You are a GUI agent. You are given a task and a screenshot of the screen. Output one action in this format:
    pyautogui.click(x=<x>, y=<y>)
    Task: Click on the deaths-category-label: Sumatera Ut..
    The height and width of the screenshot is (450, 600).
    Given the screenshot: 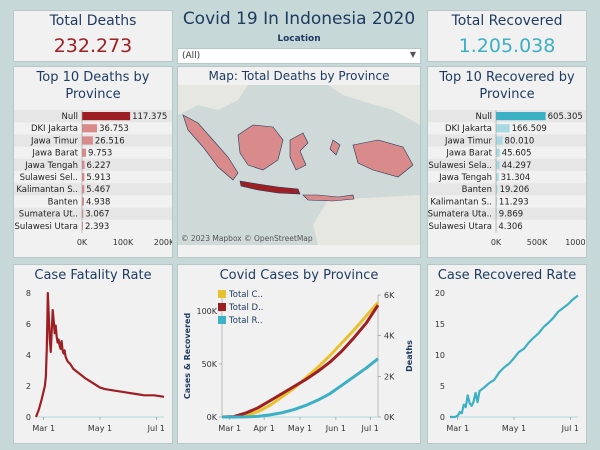 What is the action you would take?
    pyautogui.click(x=48, y=215)
    